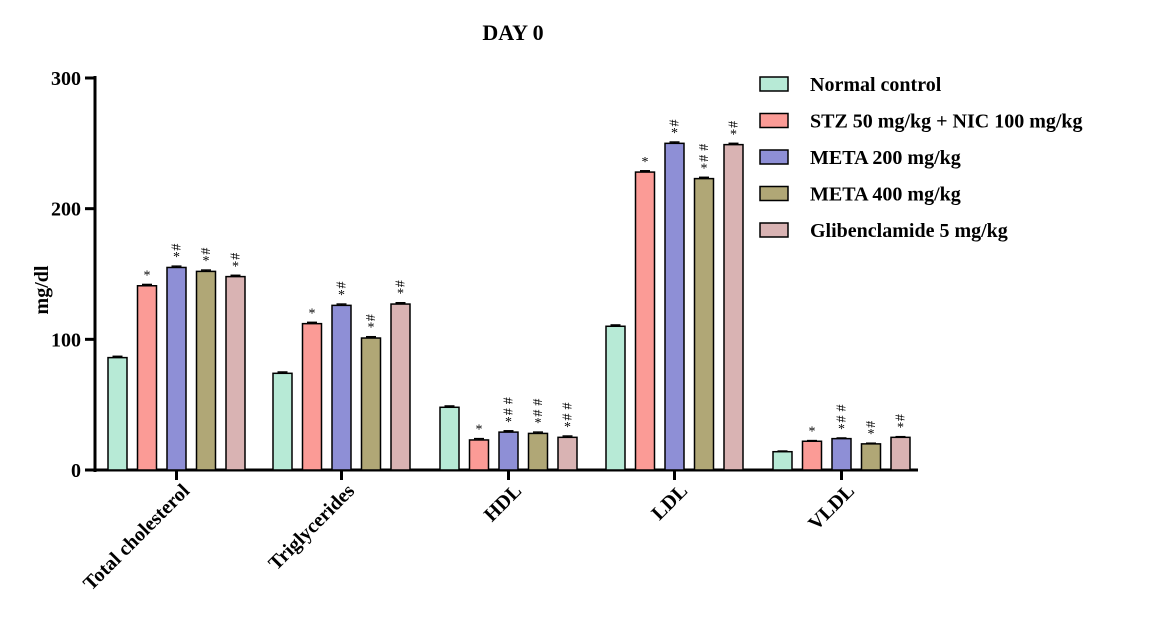  What do you see at coordinates (503, 503) in the screenshot?
I see `x-tick-label: HDL` at bounding box center [503, 503].